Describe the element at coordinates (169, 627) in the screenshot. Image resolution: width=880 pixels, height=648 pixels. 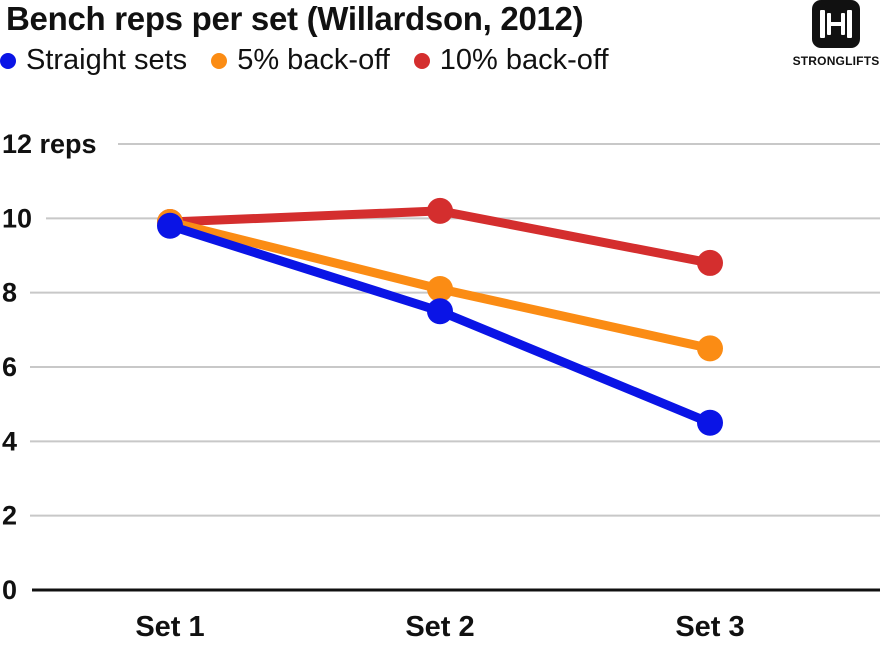
I see `x-tick-label: Set 1` at that location.